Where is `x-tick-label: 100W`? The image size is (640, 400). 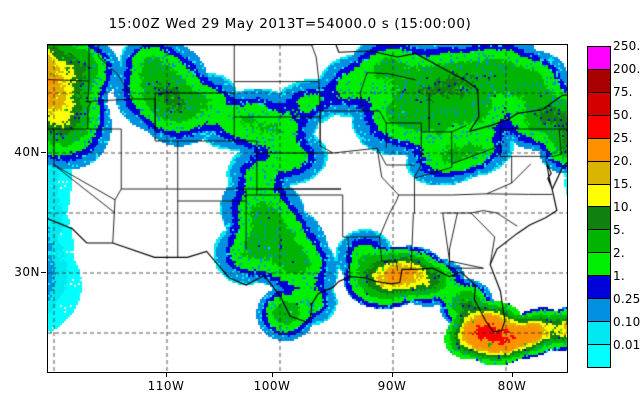 x-tick-label: 100W is located at coordinates (272, 386).